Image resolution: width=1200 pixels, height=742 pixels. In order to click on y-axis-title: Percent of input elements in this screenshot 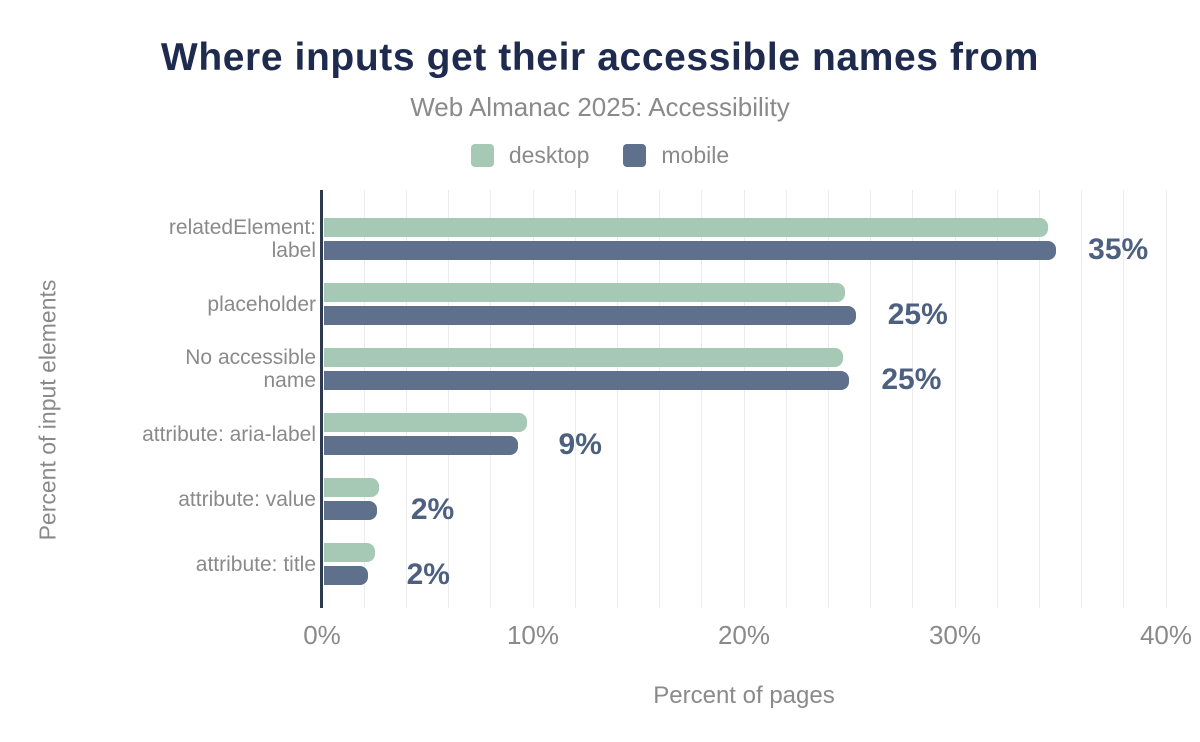, I will do `click(47, 410)`.